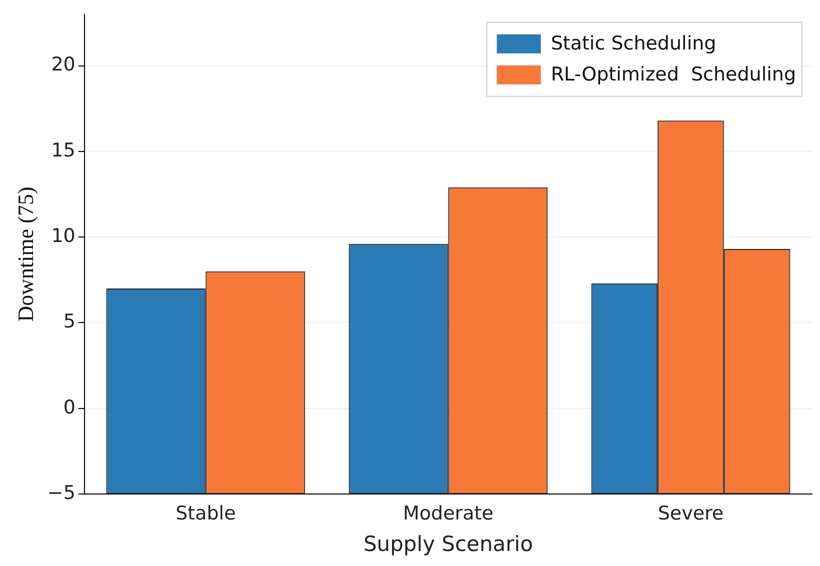  Describe the element at coordinates (25, 254) in the screenshot. I see `y-axis-title: Downtime (75)` at that location.